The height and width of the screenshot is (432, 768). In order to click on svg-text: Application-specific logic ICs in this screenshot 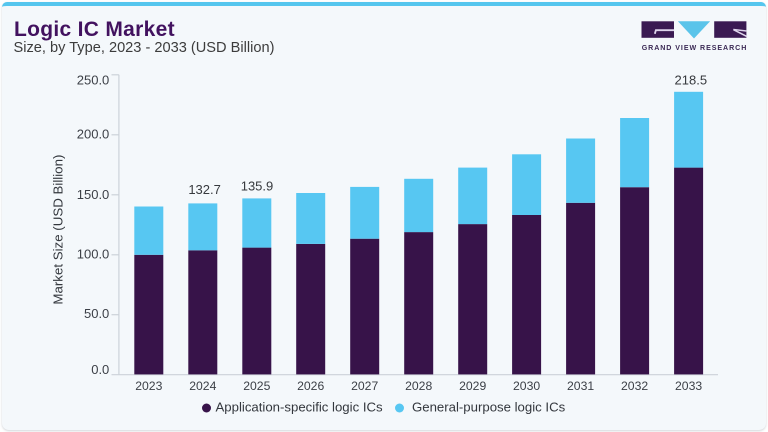, I will do `click(300, 406)`.